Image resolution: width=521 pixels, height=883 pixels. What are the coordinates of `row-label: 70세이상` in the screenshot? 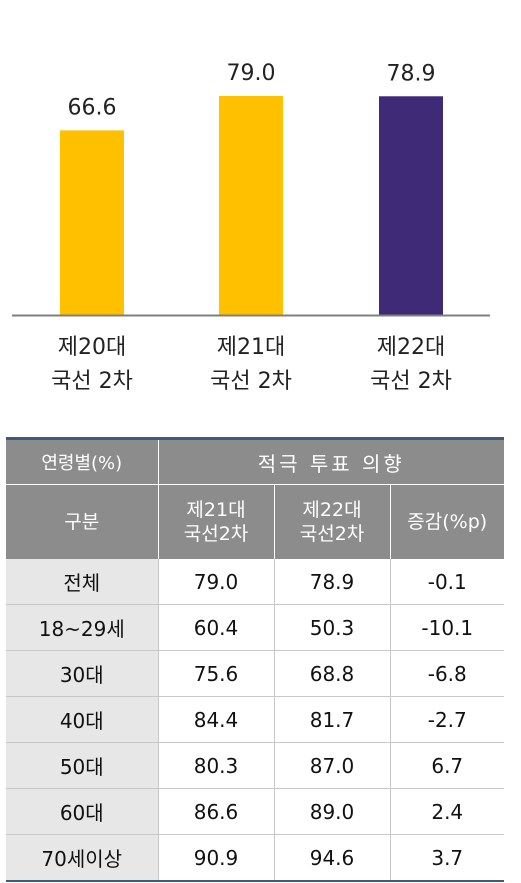 It's located at (82, 858).